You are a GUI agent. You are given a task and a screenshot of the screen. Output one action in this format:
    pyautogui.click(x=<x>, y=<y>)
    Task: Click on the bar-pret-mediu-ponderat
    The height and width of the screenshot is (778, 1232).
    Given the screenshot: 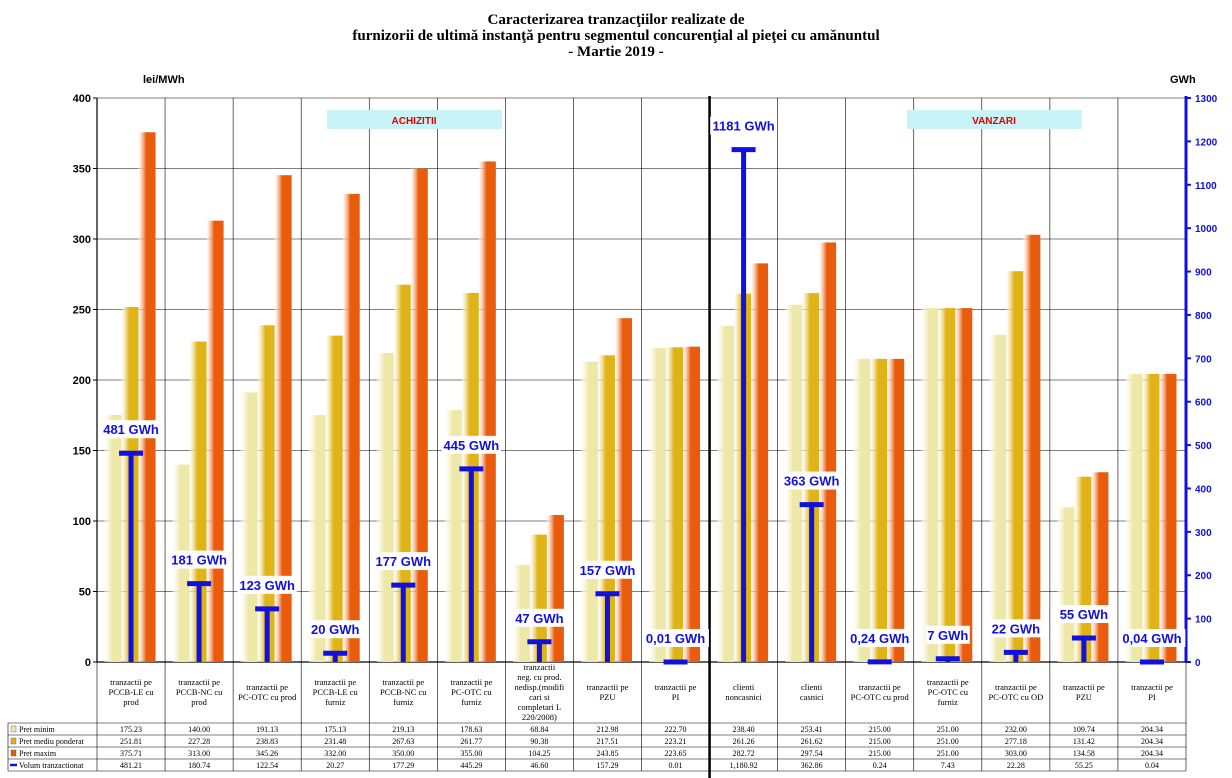 What is the action you would take?
    pyautogui.click(x=878, y=510)
    